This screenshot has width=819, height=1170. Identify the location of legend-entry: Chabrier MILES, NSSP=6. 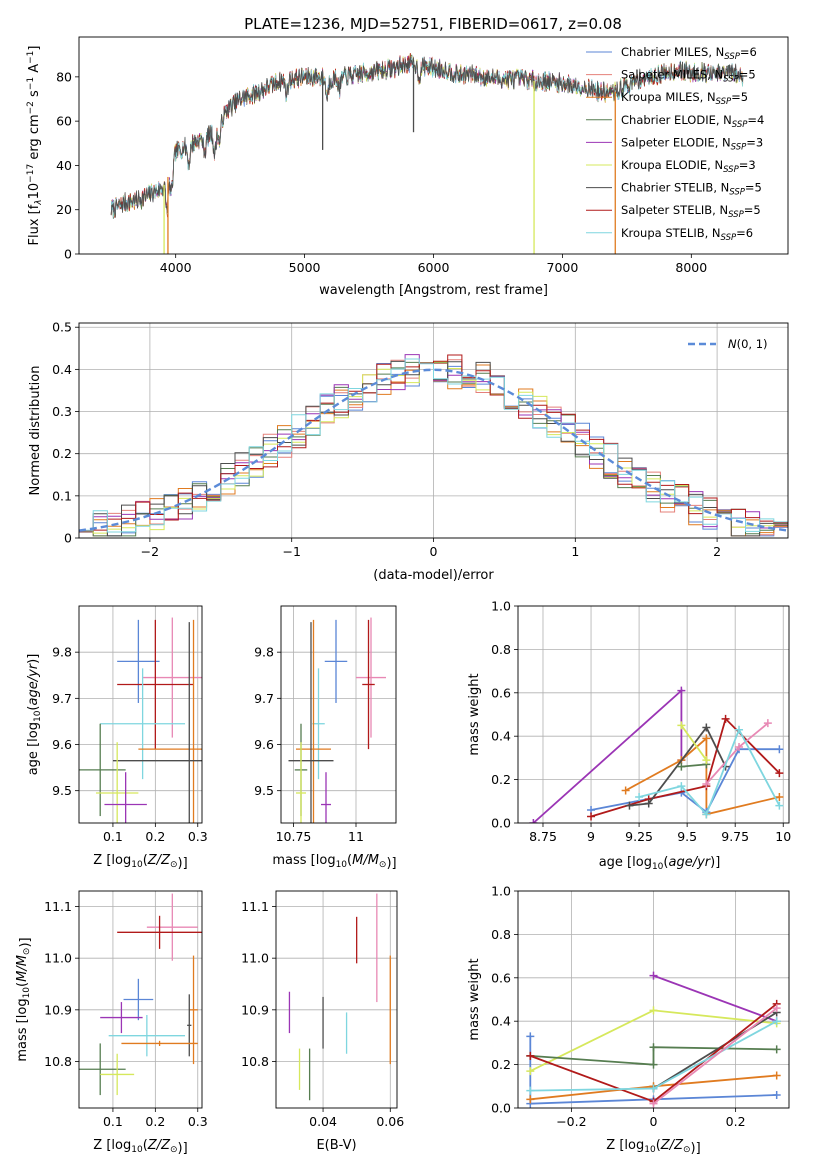
(689, 53).